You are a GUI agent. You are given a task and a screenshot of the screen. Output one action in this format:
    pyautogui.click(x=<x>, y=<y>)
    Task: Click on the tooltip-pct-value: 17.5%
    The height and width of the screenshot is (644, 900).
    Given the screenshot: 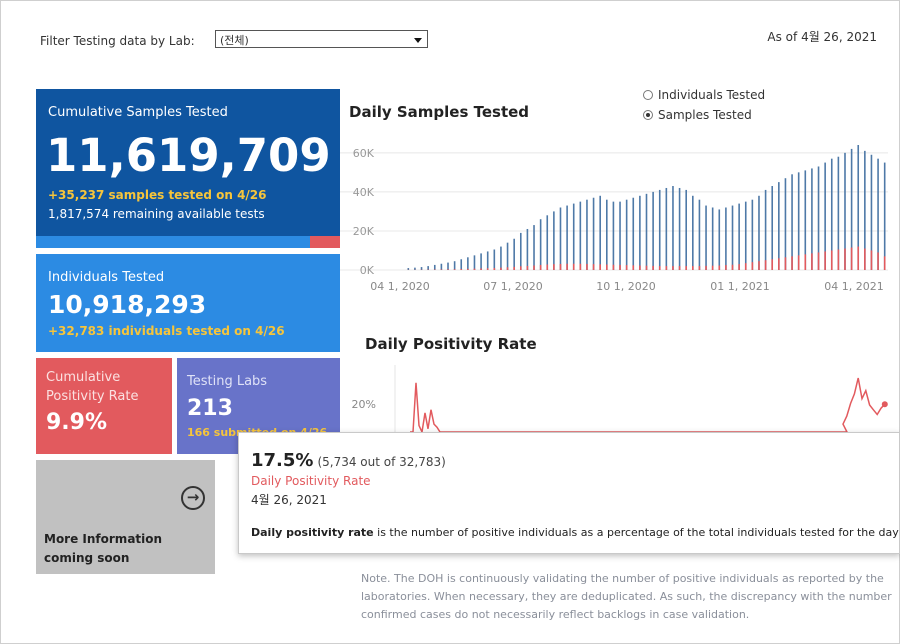 What is the action you would take?
    pyautogui.click(x=282, y=460)
    